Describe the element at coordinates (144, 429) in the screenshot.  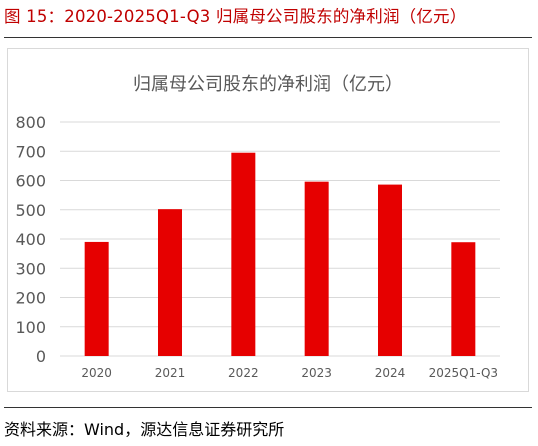
I see `source-note: 资料来源：Wind，源达信息证券研究所` at that location.